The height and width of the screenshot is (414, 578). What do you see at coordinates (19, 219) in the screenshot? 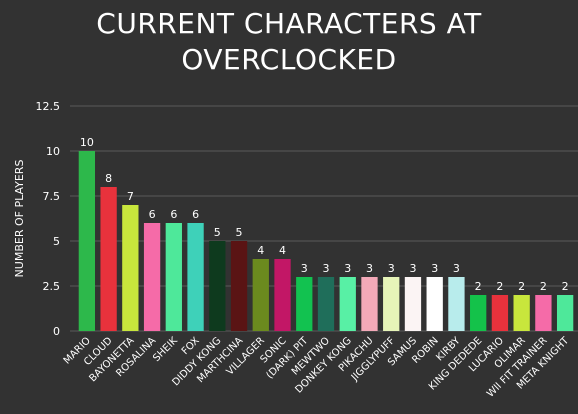
I see `y-axis-label: NUMBER OF PLAYERS` at bounding box center [19, 219].